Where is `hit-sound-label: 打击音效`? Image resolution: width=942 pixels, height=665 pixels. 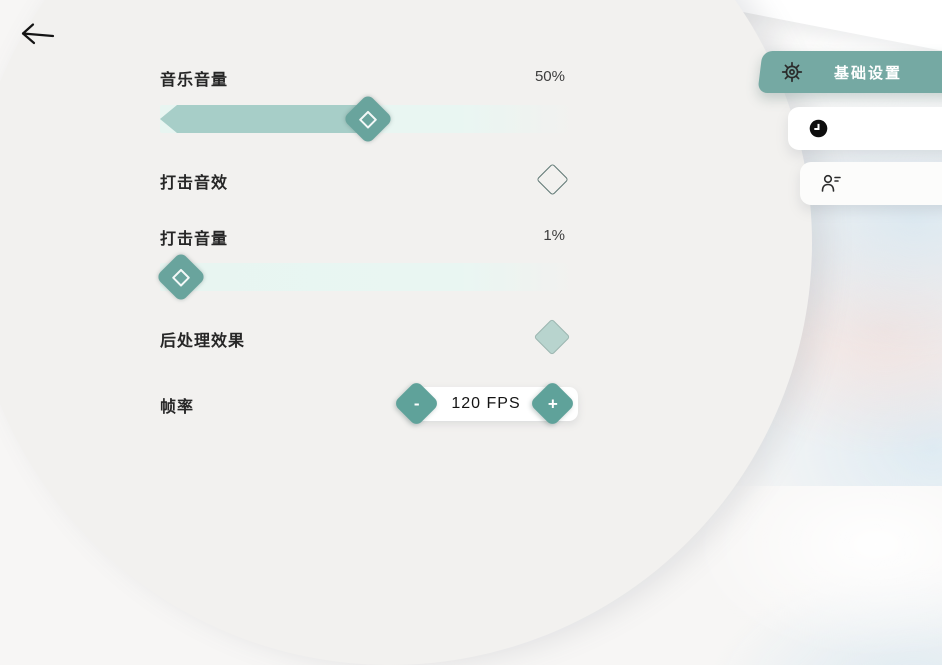 hit-sound-label: 打击音效 is located at coordinates (194, 183).